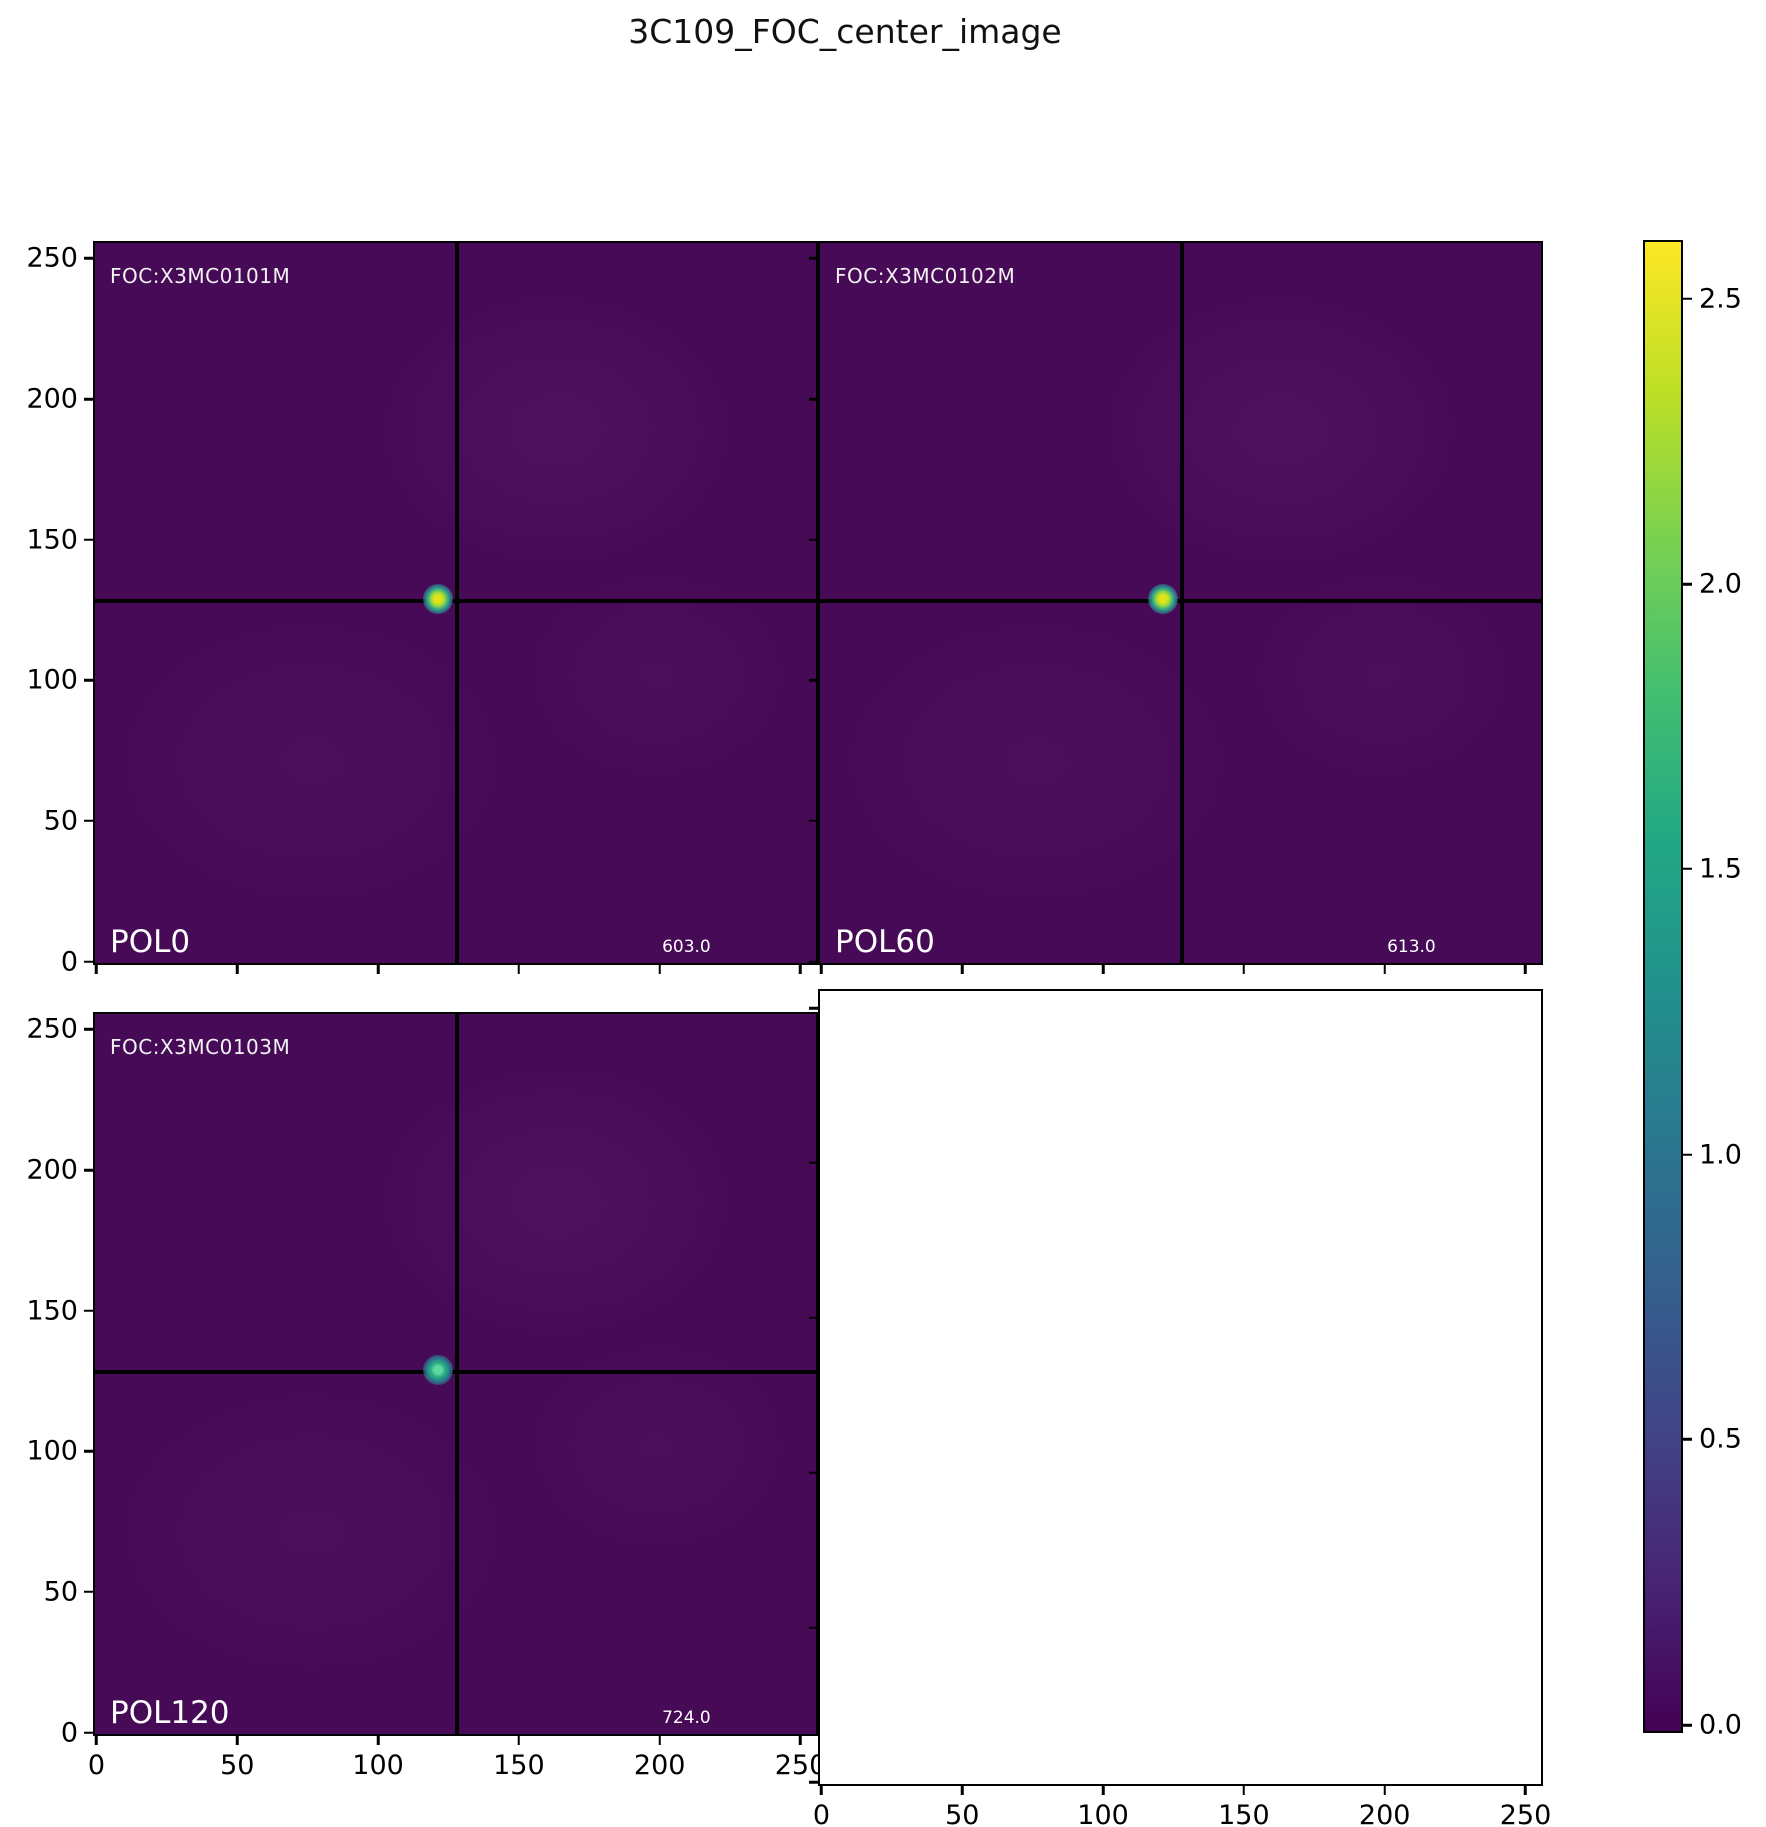 The width and height of the screenshot is (1766, 1827). I want to click on dataset-label: FOC:X3MC0101M, so click(200, 276).